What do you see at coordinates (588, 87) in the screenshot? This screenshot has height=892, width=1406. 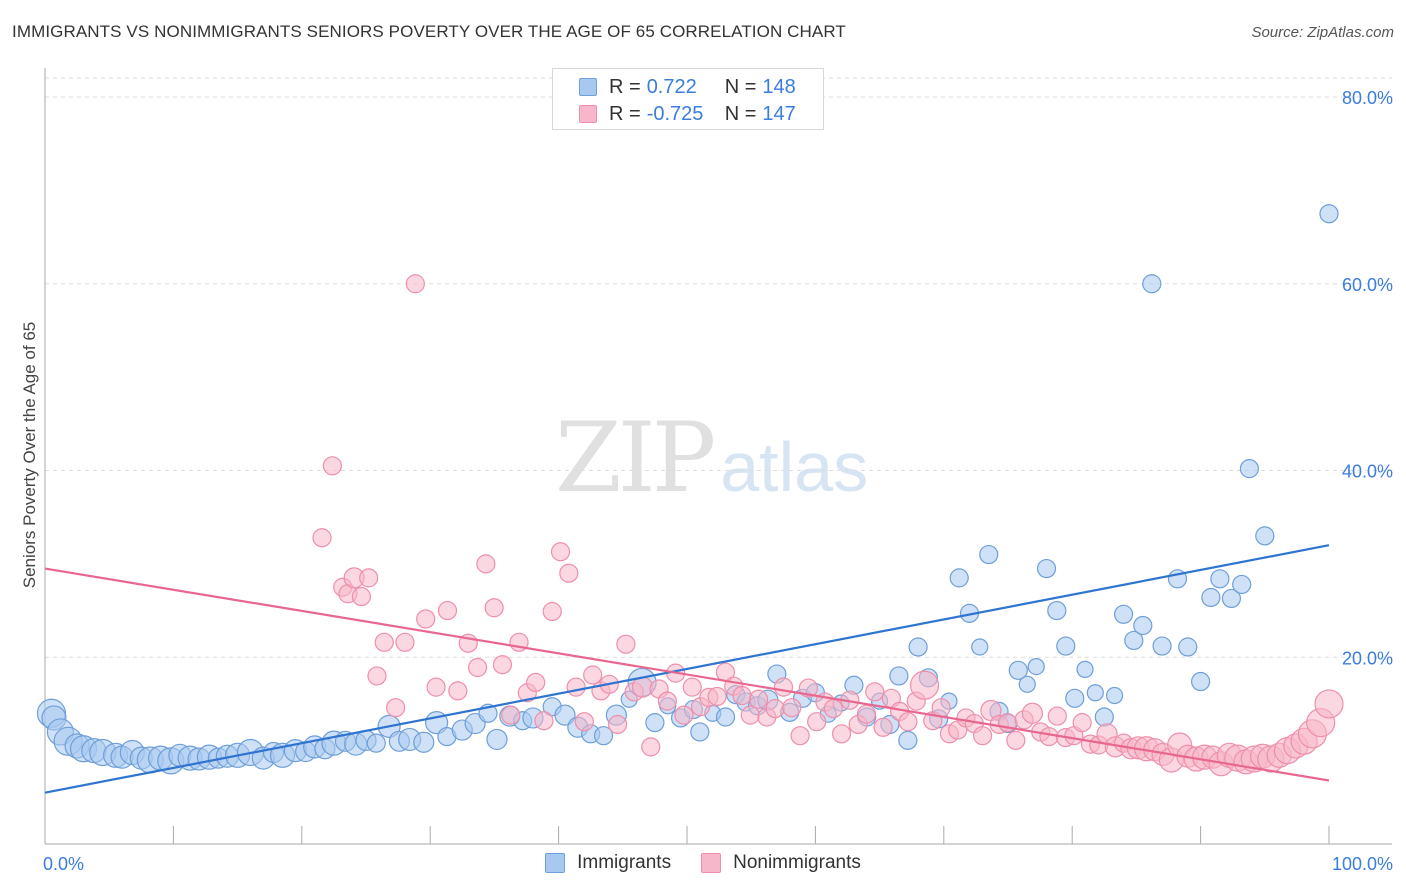 I see `immigrants-swatch` at bounding box center [588, 87].